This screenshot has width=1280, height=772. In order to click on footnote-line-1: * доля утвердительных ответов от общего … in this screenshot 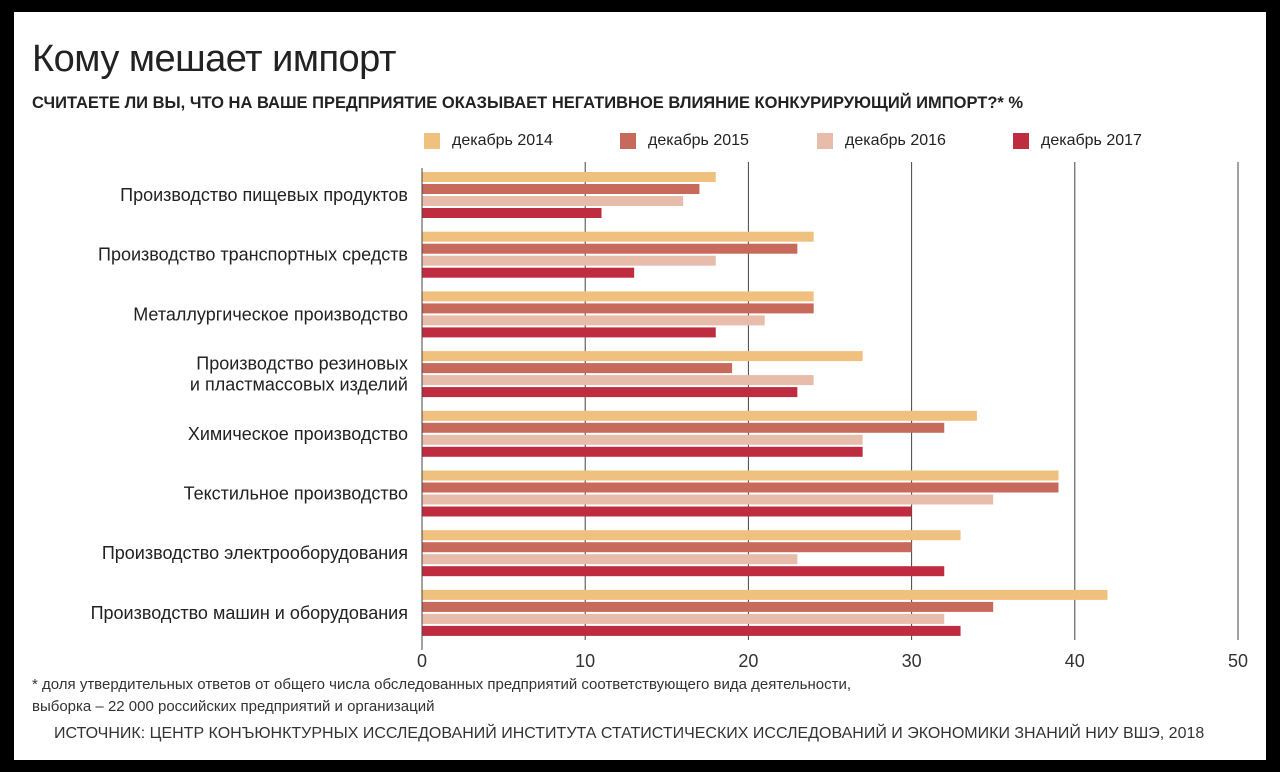, I will do `click(442, 684)`.